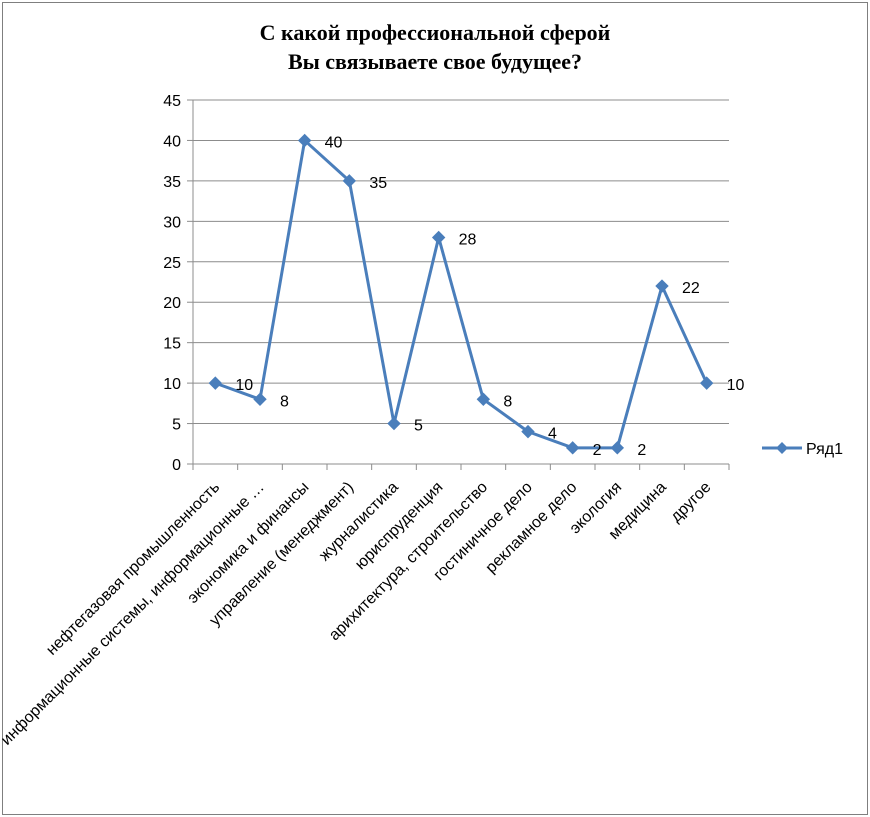 The width and height of the screenshot is (870, 817). Describe the element at coordinates (176, 465) in the screenshot. I see `y-tick-label: 0` at that location.